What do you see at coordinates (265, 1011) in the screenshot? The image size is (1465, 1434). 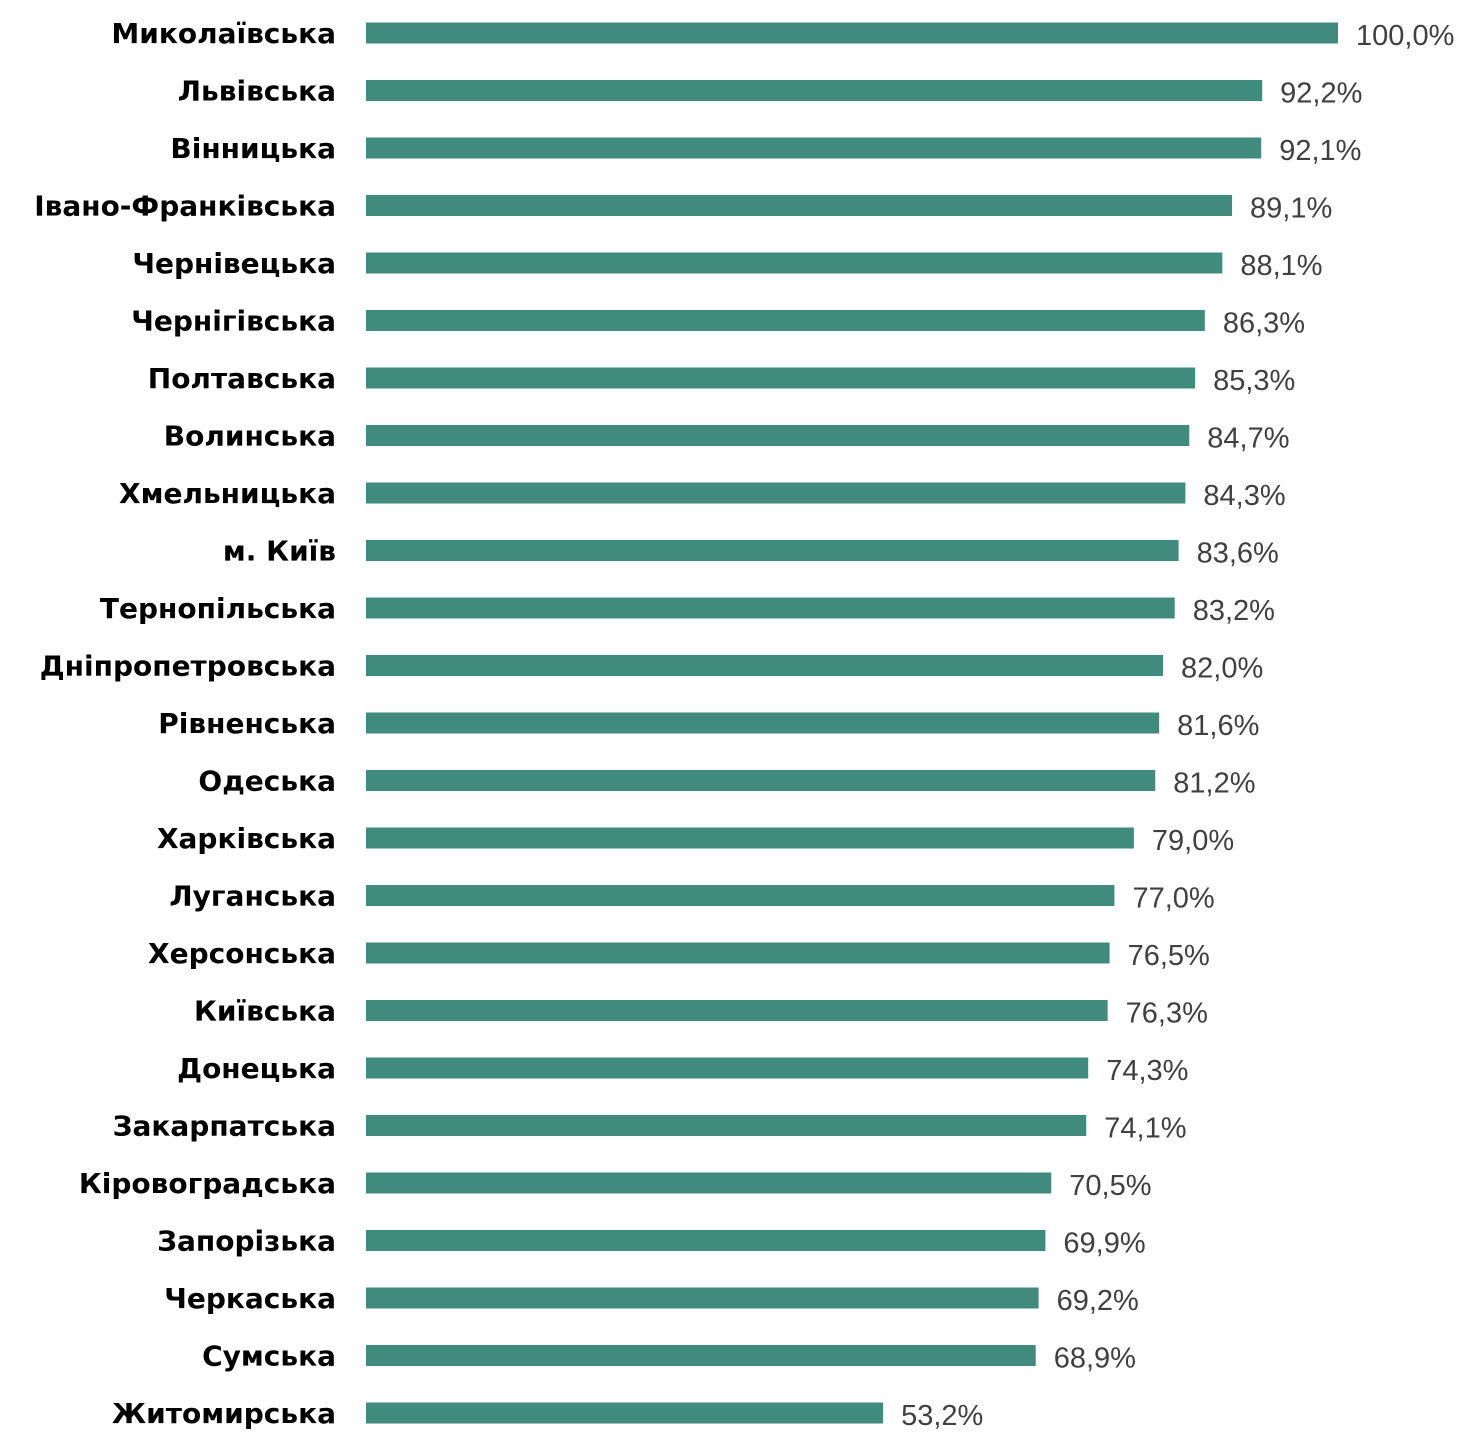 I see `category-label: Київська` at bounding box center [265, 1011].